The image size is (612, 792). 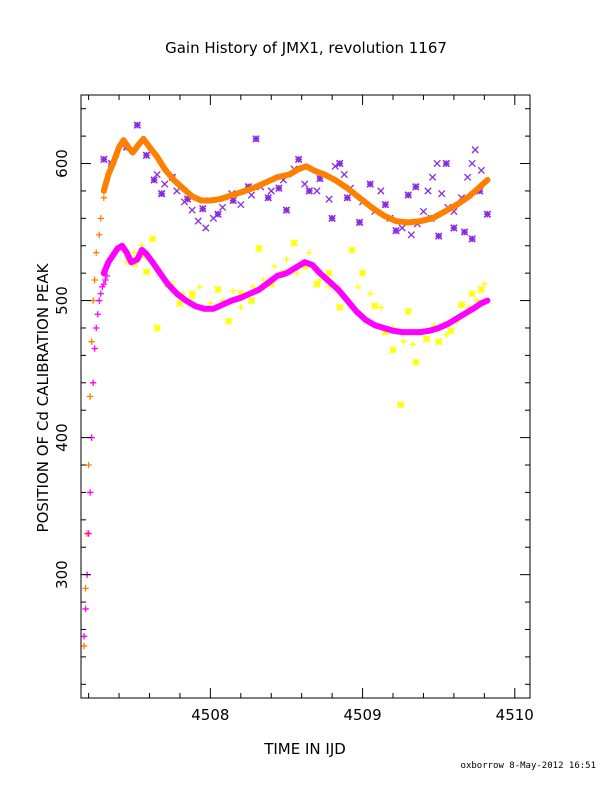 What do you see at coordinates (304, 749) in the screenshot?
I see `x-axis-label: TIME IN IJD` at bounding box center [304, 749].